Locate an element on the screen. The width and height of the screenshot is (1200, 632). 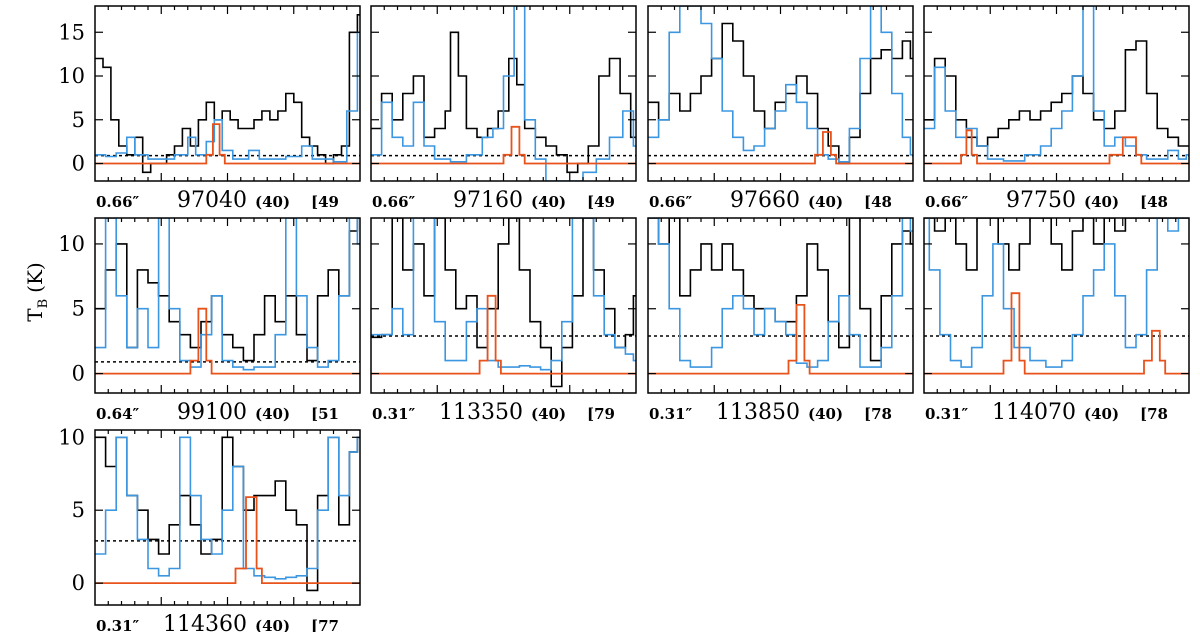
frequency-label: 99100 is located at coordinates (212, 412).